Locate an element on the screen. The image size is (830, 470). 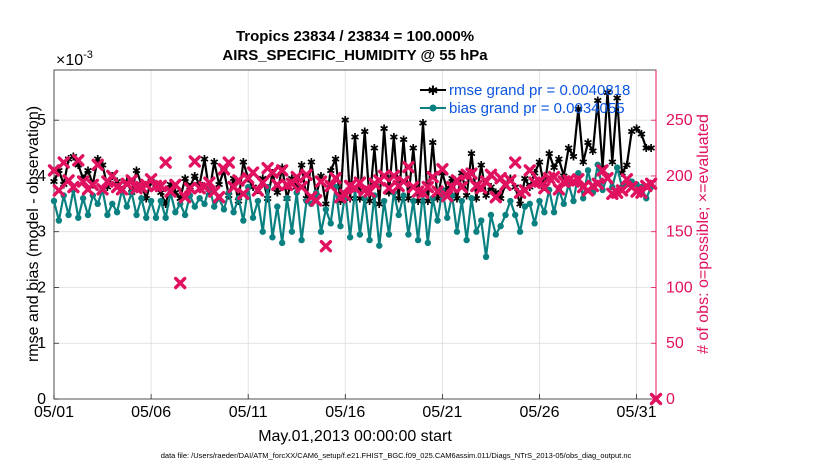
y-tick-label: 1 is located at coordinates (41, 343).